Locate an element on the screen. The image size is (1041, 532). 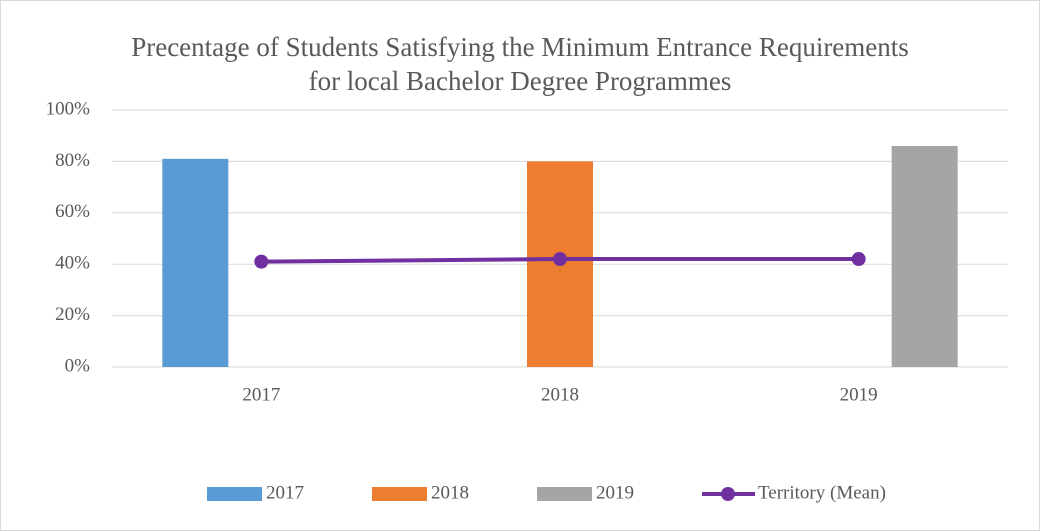
y-tick-label: 20% is located at coordinates (72, 314).